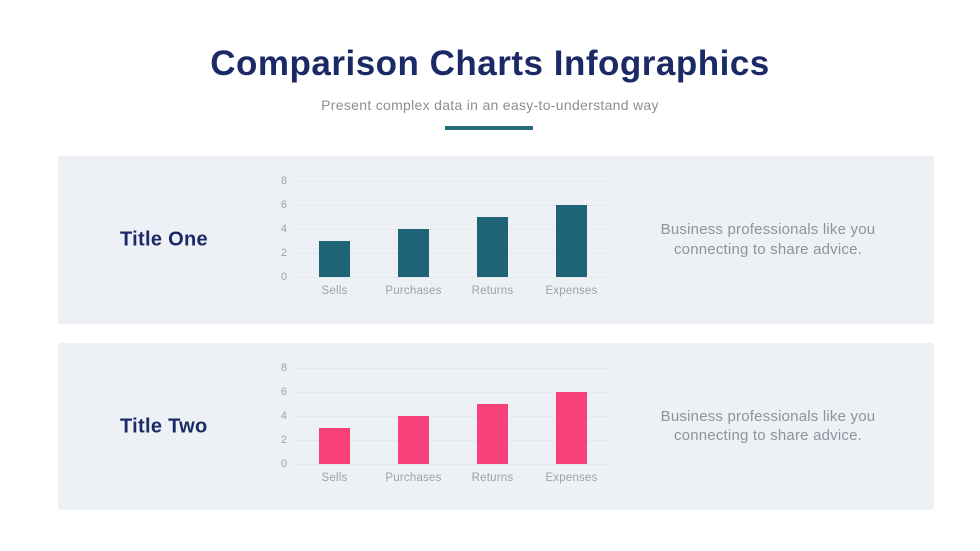 Image resolution: width=980 pixels, height=551 pixels. I want to click on accent-divider, so click(489, 128).